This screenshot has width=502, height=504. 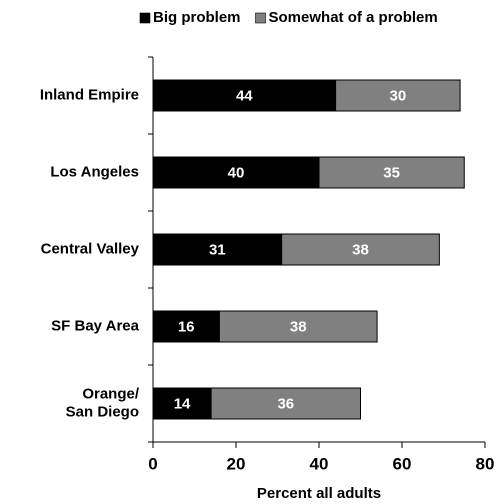 What do you see at coordinates (95, 325) in the screenshot?
I see `y-tick-label: SF Bay Area` at bounding box center [95, 325].